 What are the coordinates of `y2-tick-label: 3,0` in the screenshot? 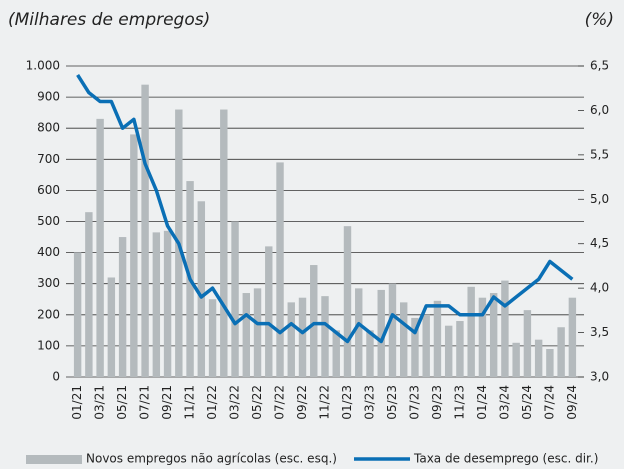 It's located at (599, 377).